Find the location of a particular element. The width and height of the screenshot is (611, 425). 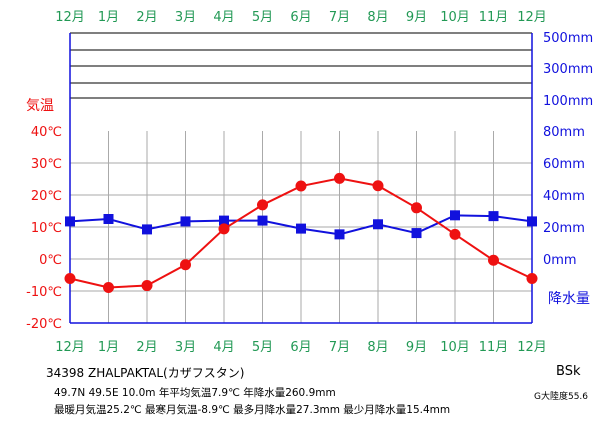

precipitation-tick-label: 80mm is located at coordinates (564, 132).